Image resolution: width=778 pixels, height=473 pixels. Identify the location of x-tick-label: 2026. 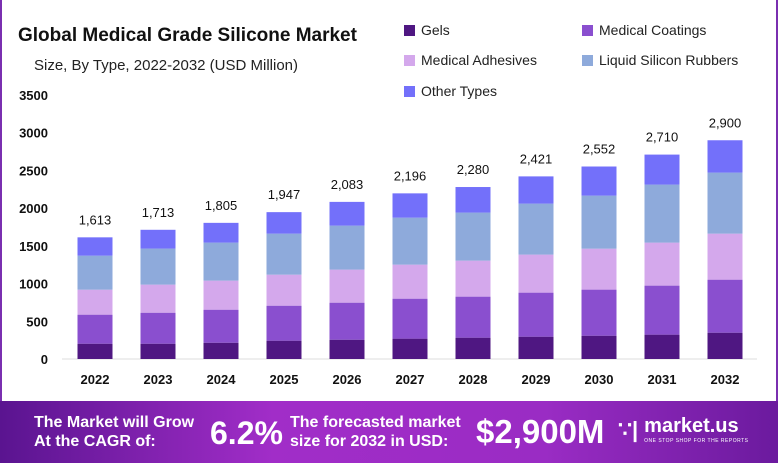
(347, 379).